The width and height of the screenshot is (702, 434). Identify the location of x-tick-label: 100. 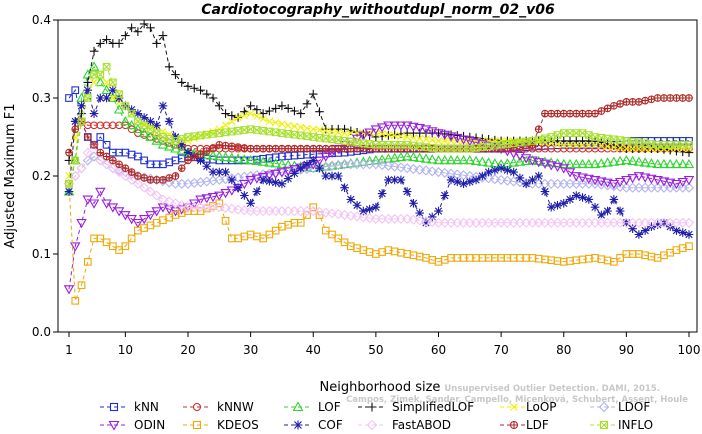
(689, 350).